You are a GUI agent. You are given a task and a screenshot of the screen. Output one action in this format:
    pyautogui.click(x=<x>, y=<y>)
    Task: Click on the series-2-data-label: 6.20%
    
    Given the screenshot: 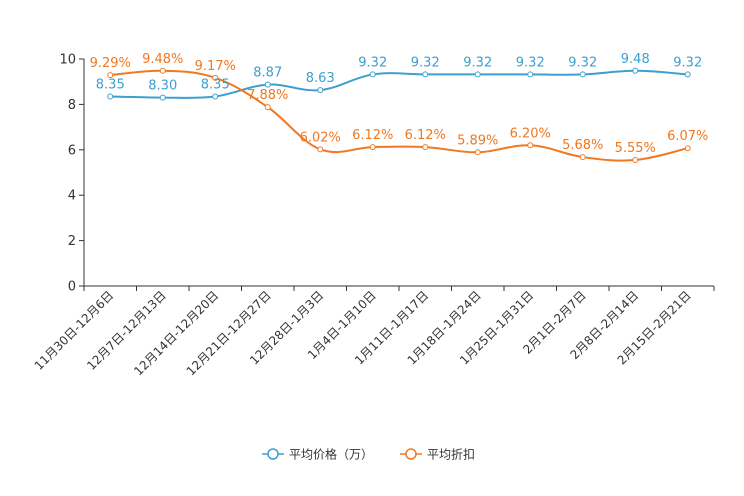 What is the action you would take?
    pyautogui.click(x=530, y=133)
    